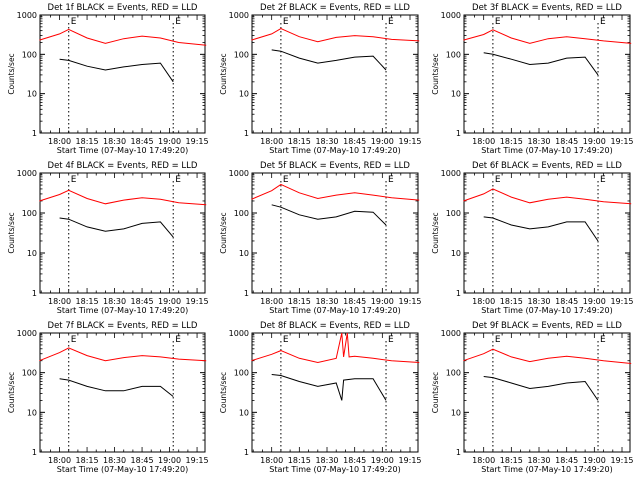 This screenshot has height=480, width=640. I want to click on panel-title: Det 8f BLACK = Events, RED = LLD, so click(335, 326).